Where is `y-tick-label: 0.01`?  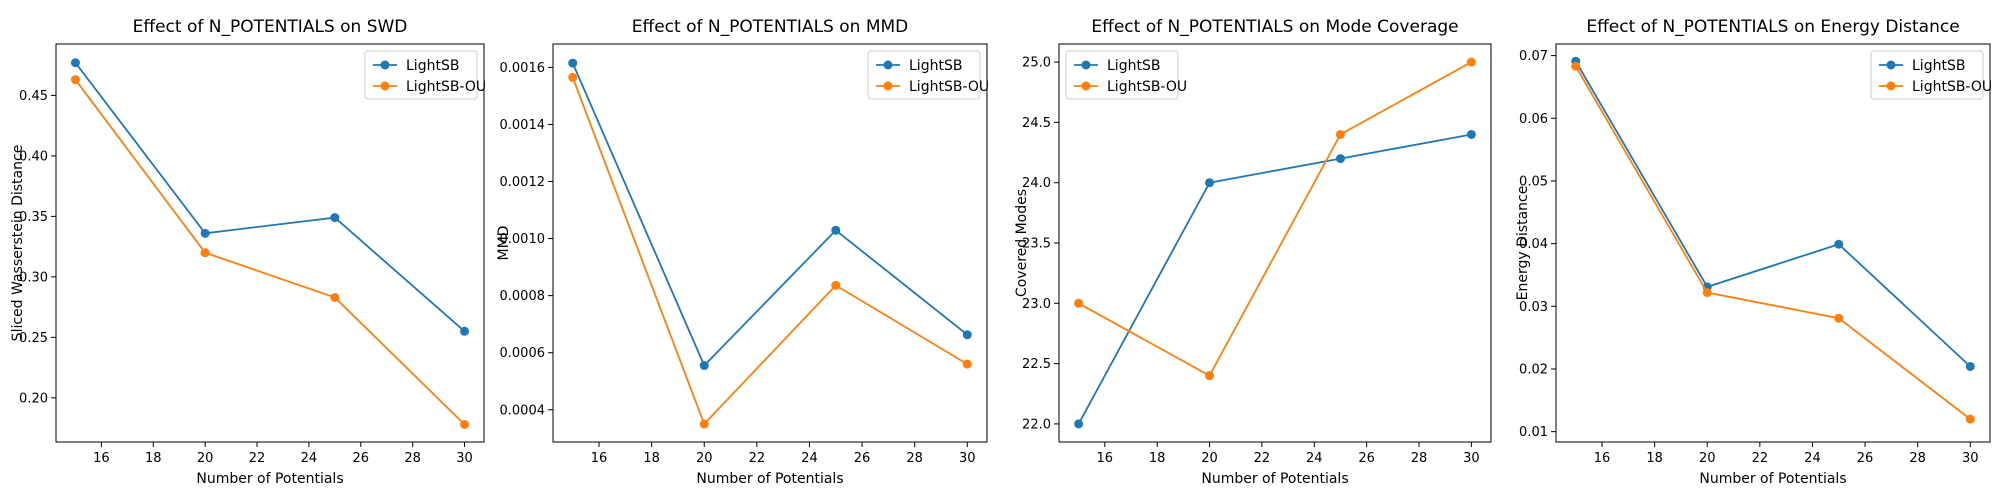
y-tick-label: 0.01 is located at coordinates (1533, 432).